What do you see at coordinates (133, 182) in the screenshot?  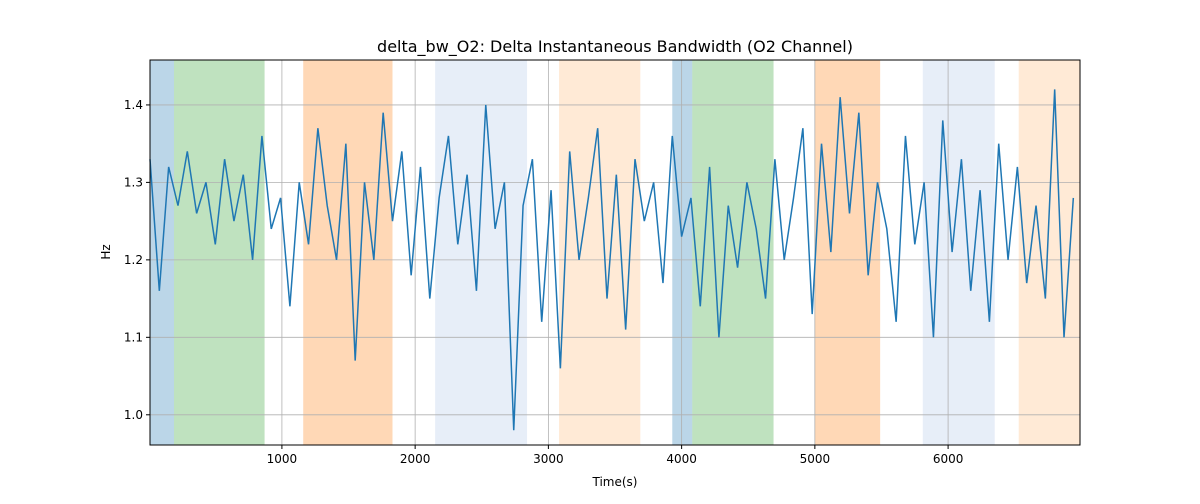 I see `y-tick-label: 1.3` at bounding box center [133, 182].